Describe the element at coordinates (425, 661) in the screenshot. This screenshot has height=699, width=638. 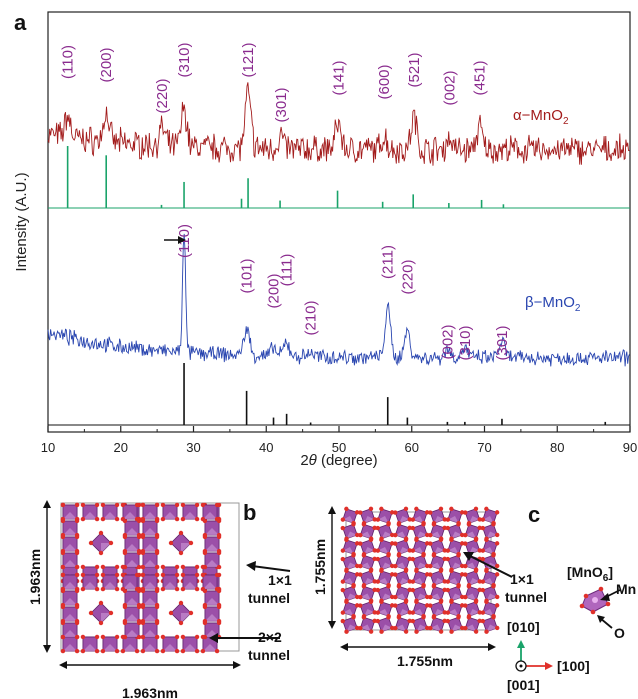
I see `struct-c-width-label: 1.755nm` at that location.